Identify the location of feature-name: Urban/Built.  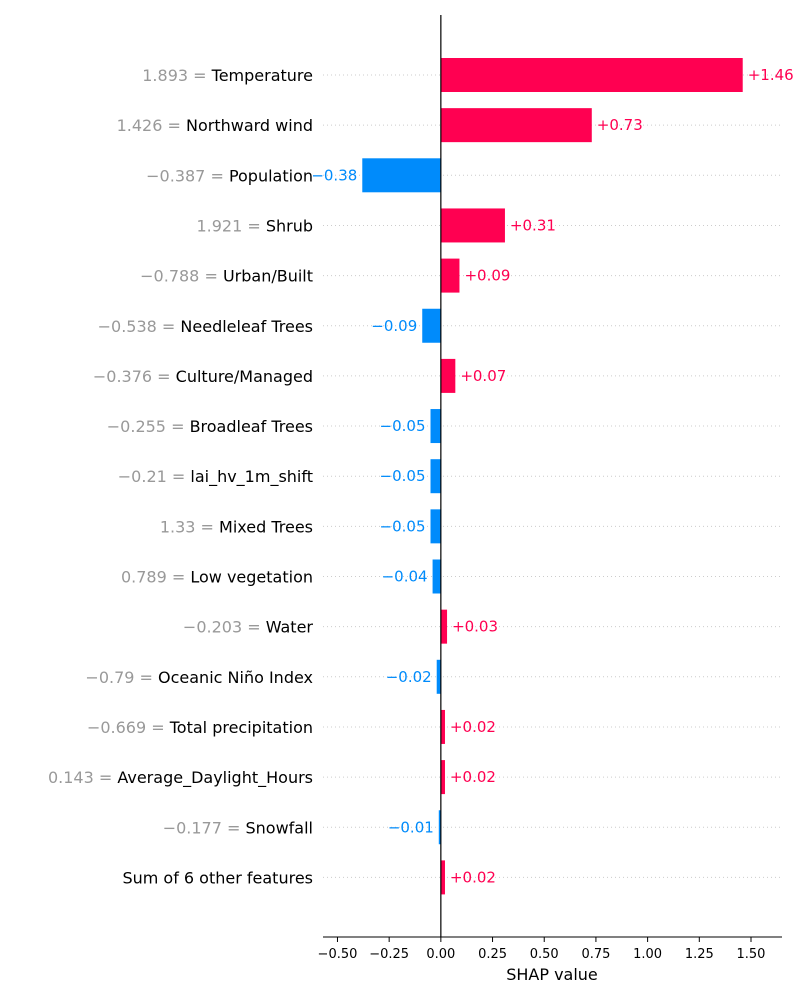
(268, 276).